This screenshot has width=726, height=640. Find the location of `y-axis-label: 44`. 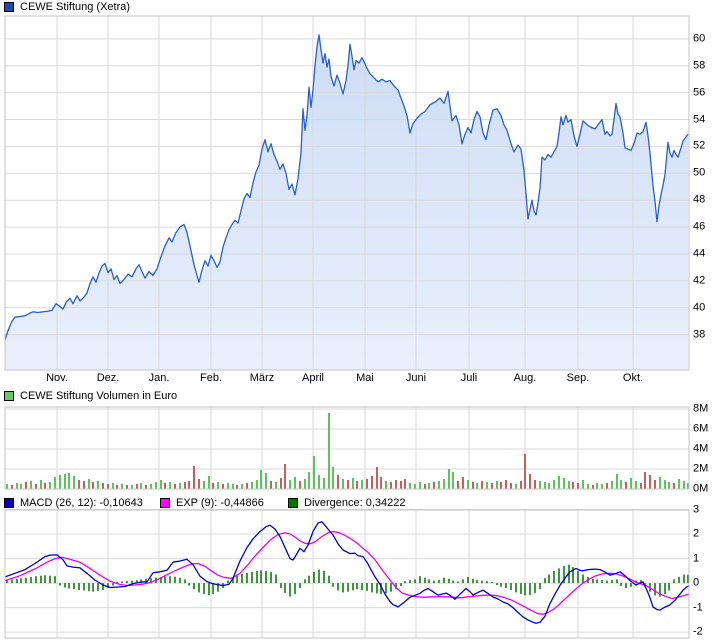

y-axis-label: 44 is located at coordinates (699, 253).